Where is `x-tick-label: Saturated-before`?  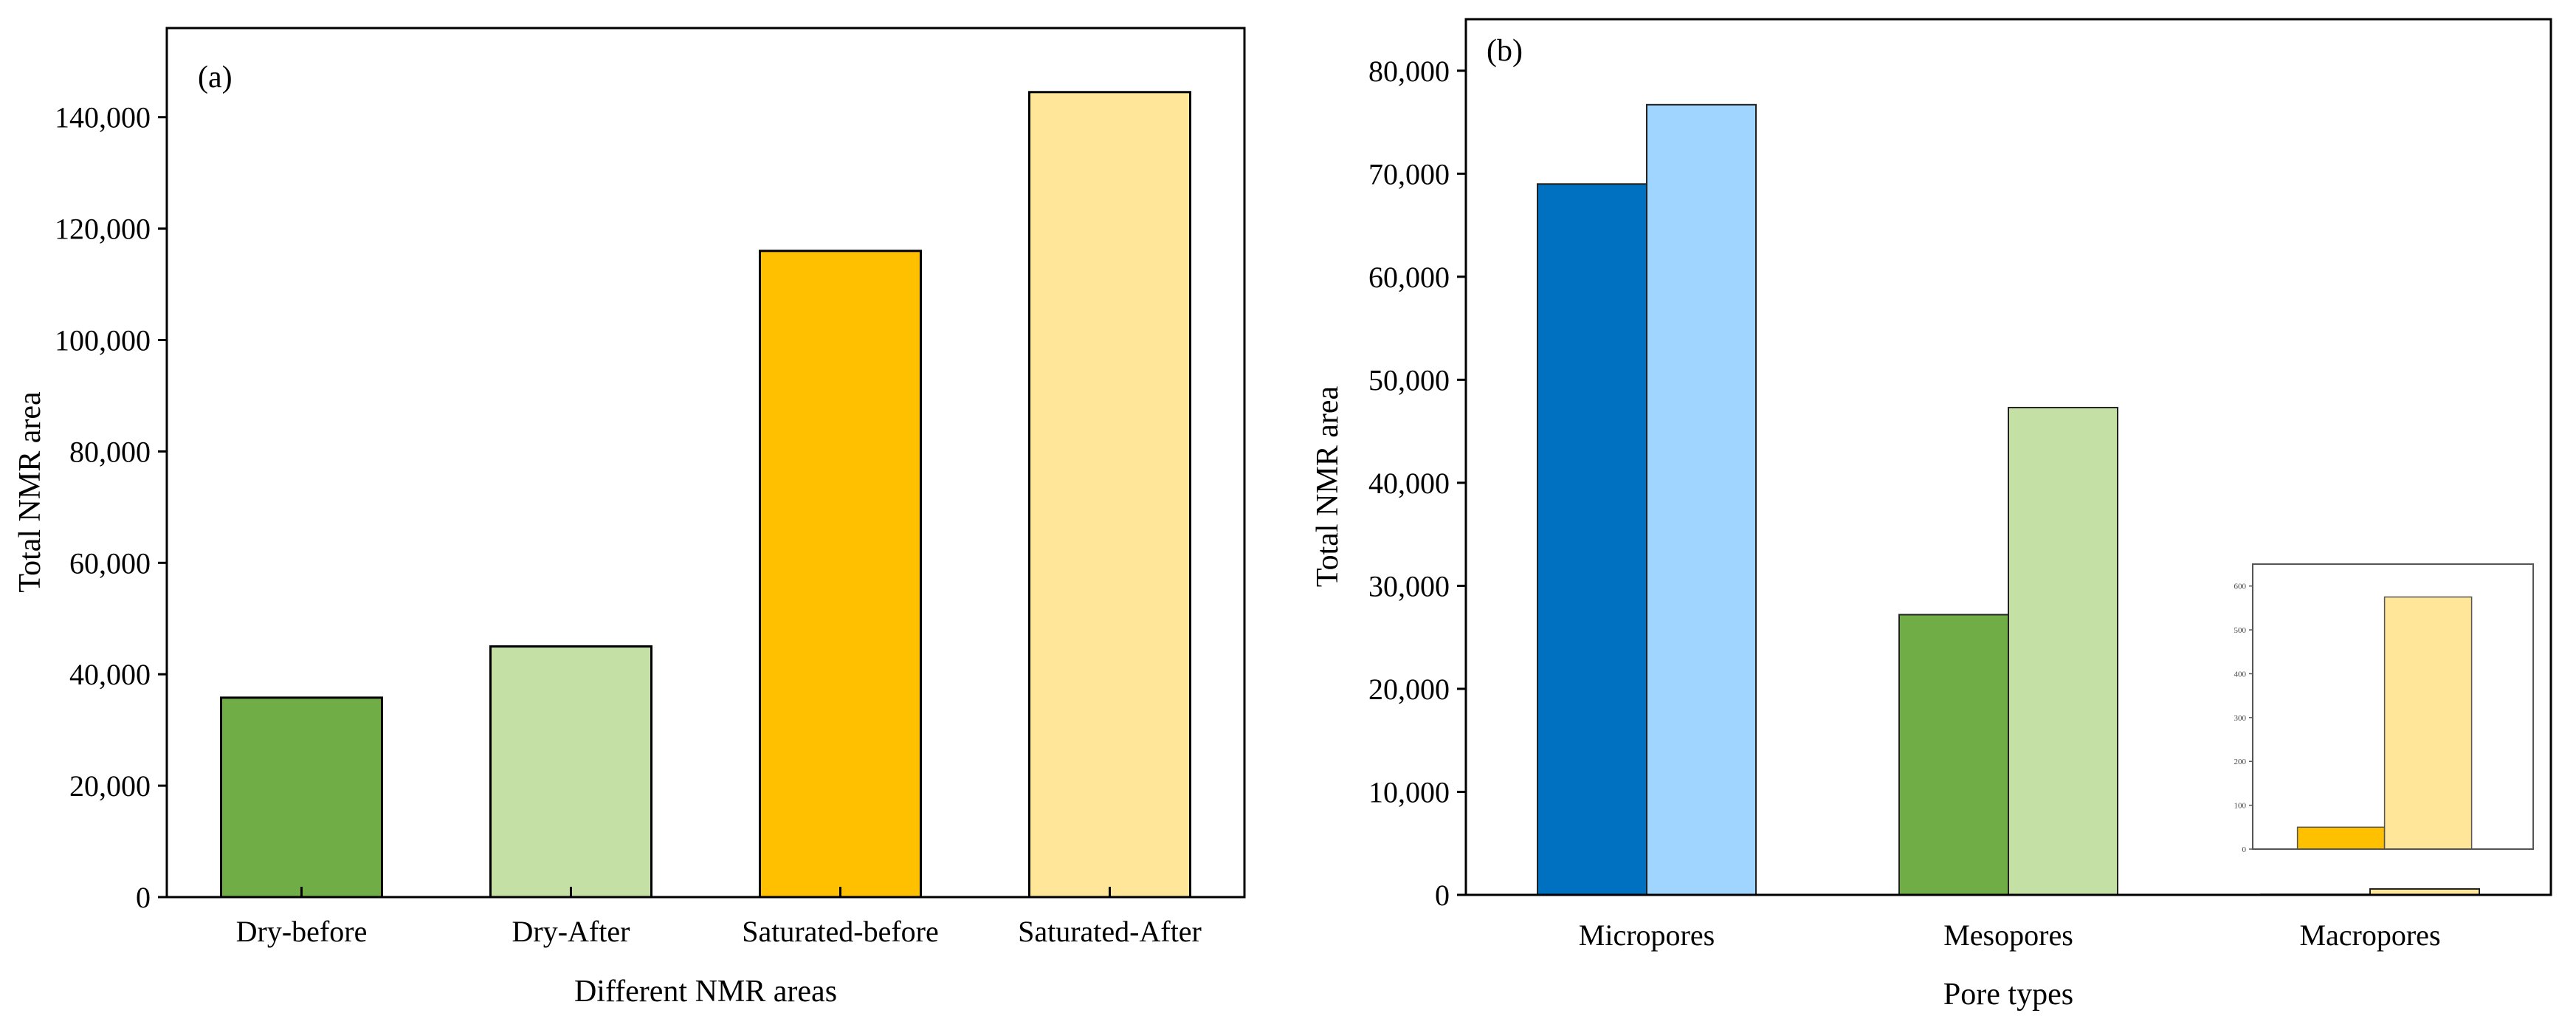
x-tick-label: Saturated-before is located at coordinates (840, 931).